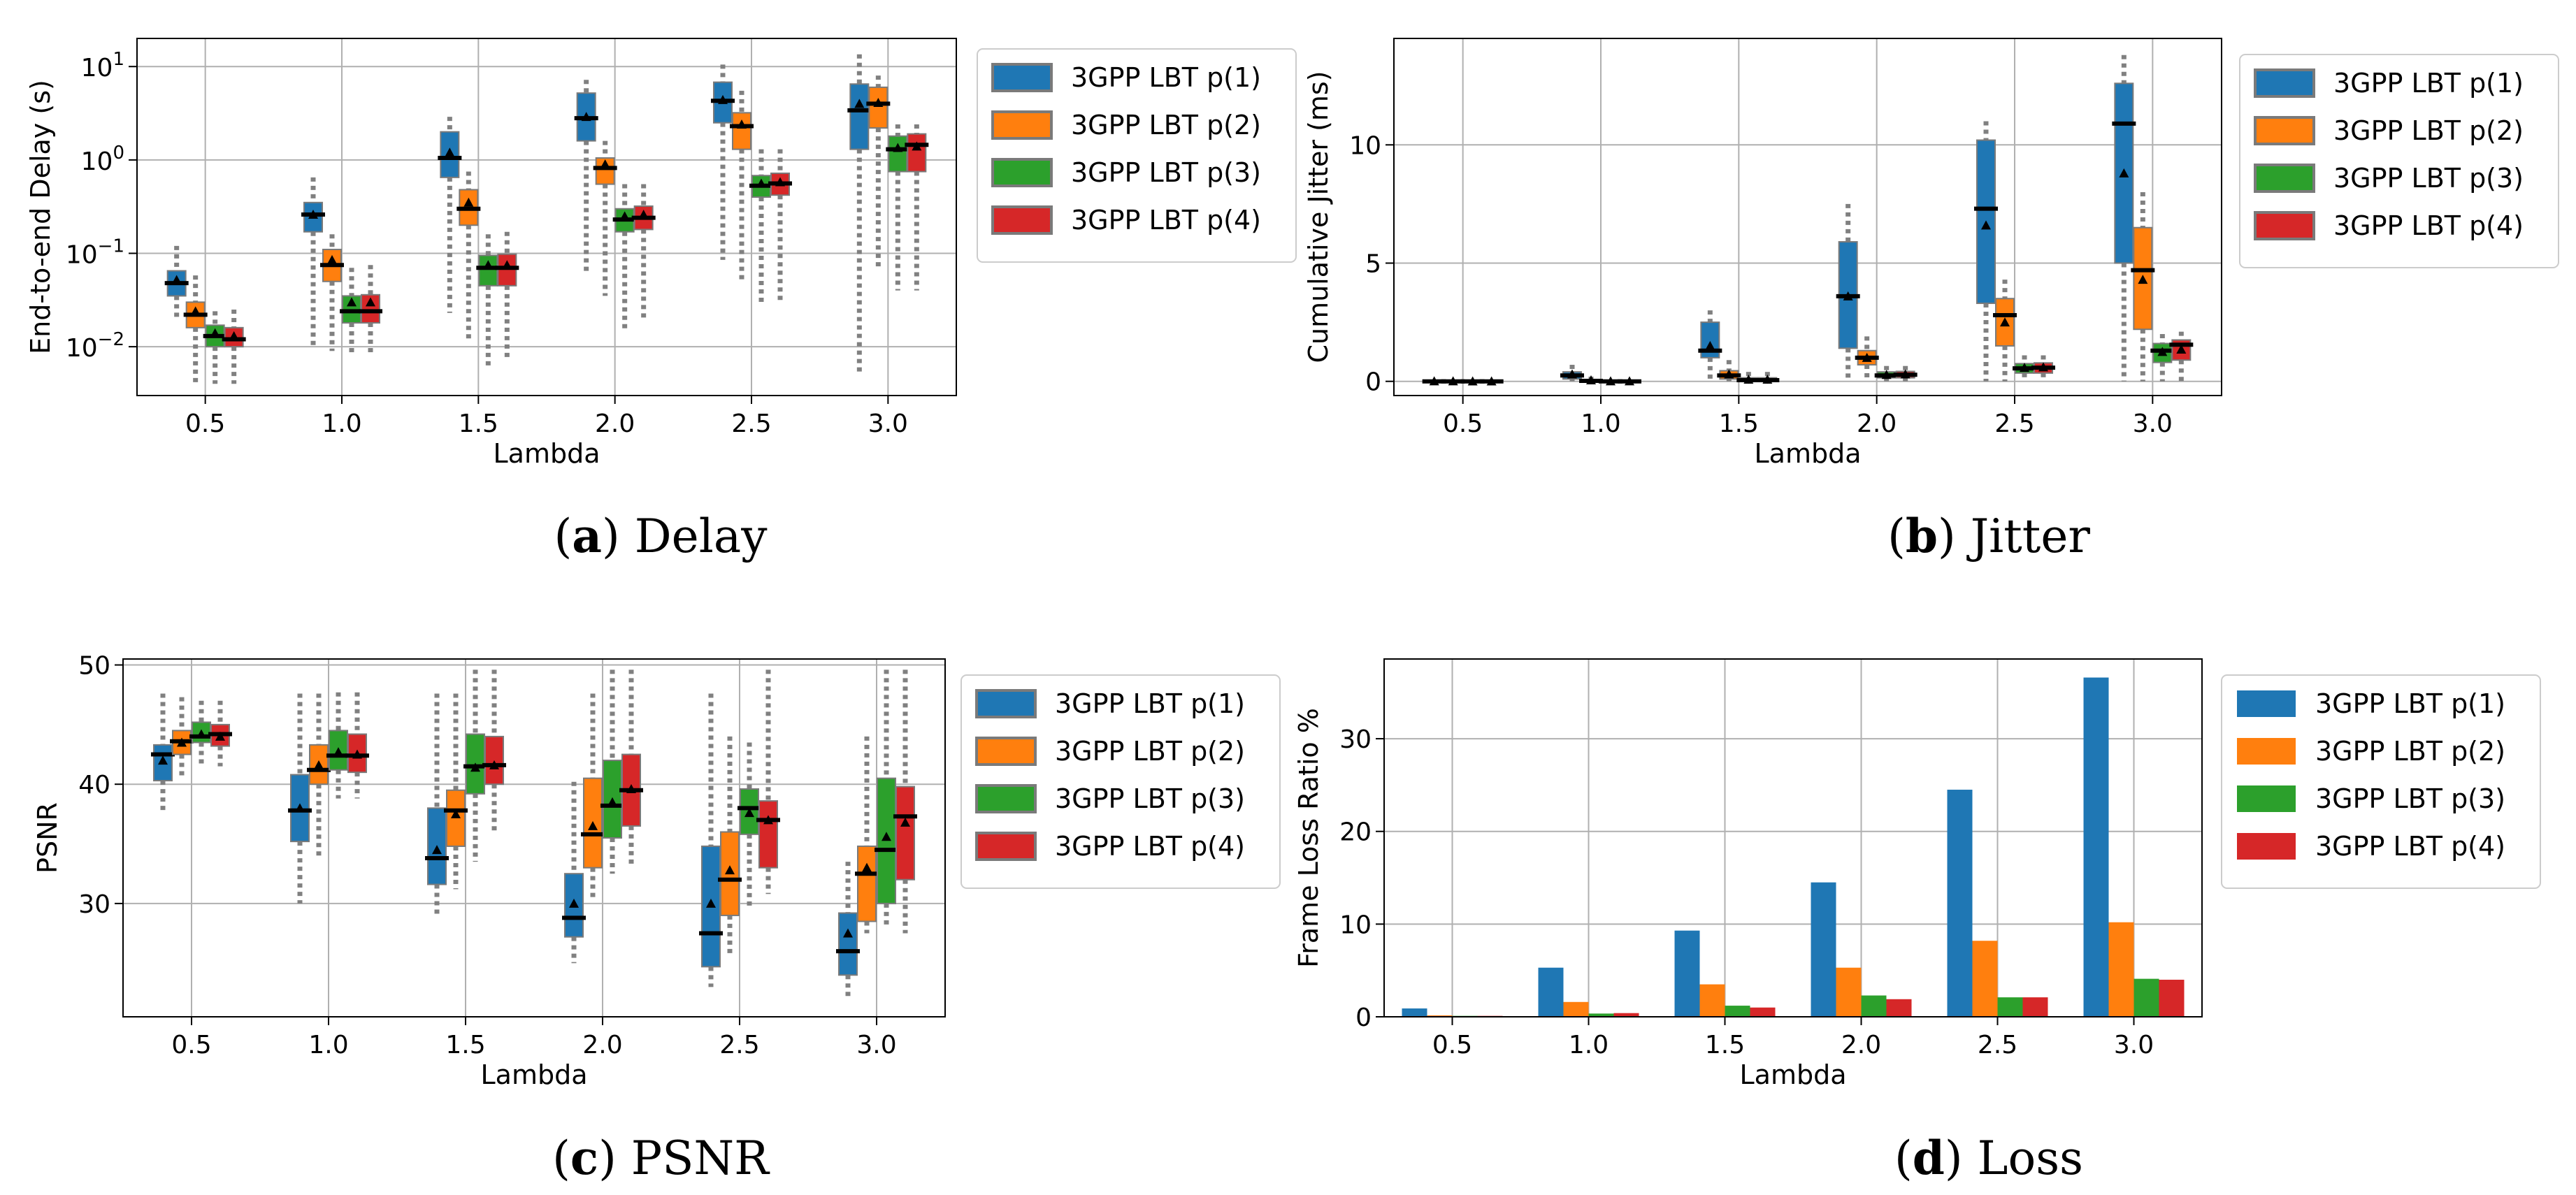 Image resolution: width=2576 pixels, height=1195 pixels. Describe the element at coordinates (47, 838) in the screenshot. I see `y-axis-label: PSNR` at that location.